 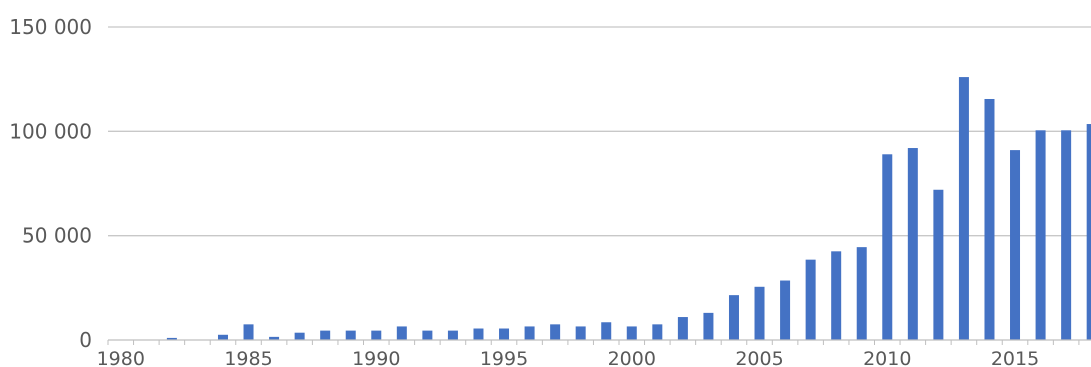 I want to click on bar-1991, so click(x=401, y=333).